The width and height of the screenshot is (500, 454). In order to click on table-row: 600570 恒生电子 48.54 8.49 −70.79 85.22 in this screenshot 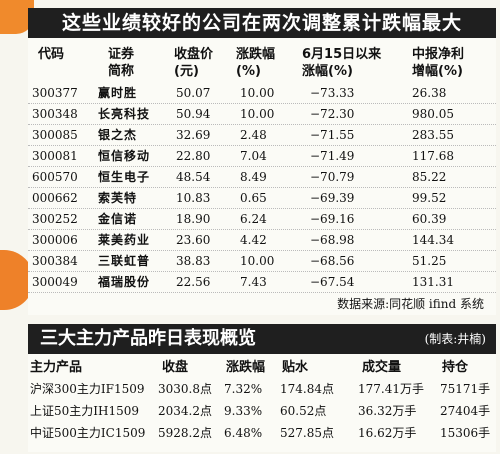, I will do `click(262, 177)`.